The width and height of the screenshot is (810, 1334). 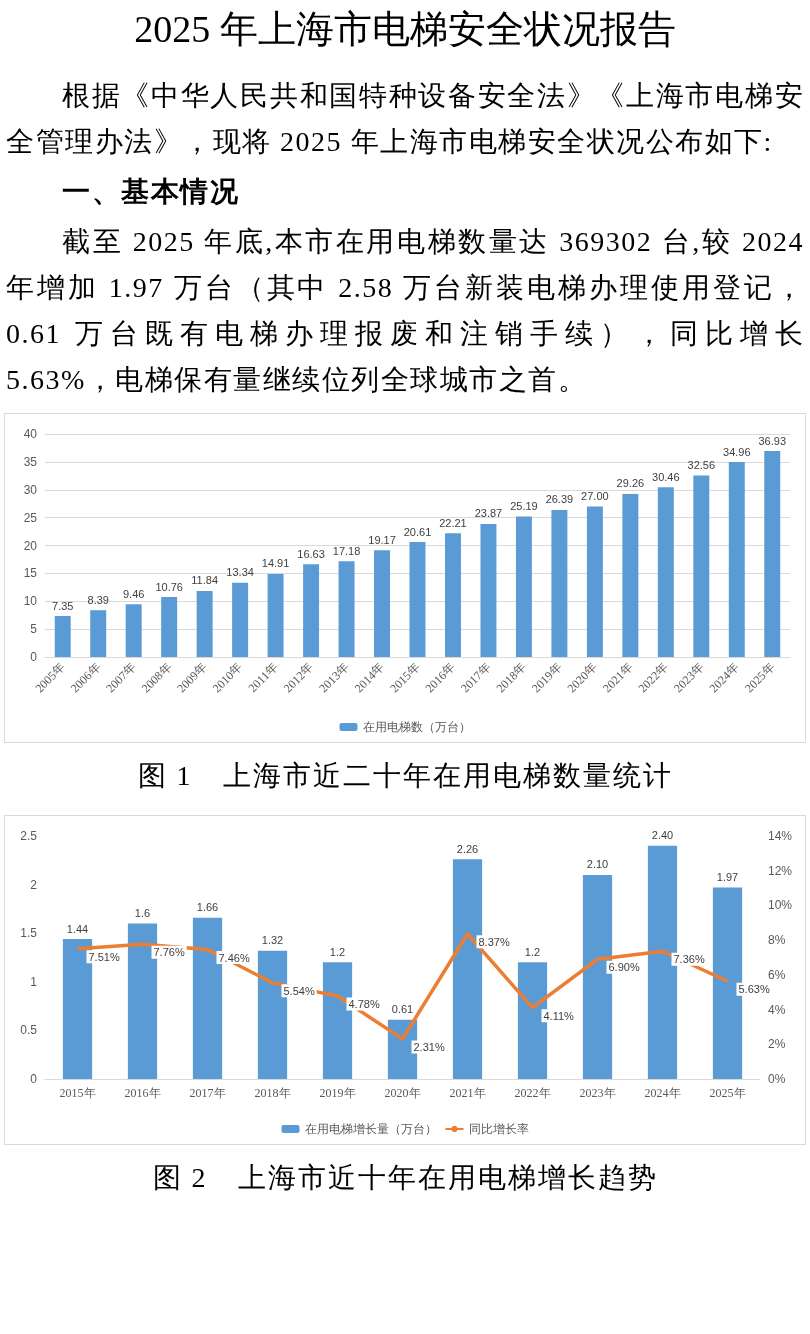 What do you see at coordinates (402, 1093) in the screenshot?
I see `x-tick-label: 2020年` at bounding box center [402, 1093].